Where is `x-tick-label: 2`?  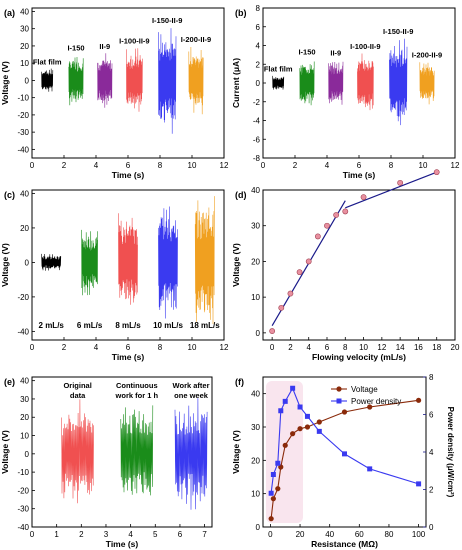
x-tick-label: 2 is located at coordinates (64, 347).